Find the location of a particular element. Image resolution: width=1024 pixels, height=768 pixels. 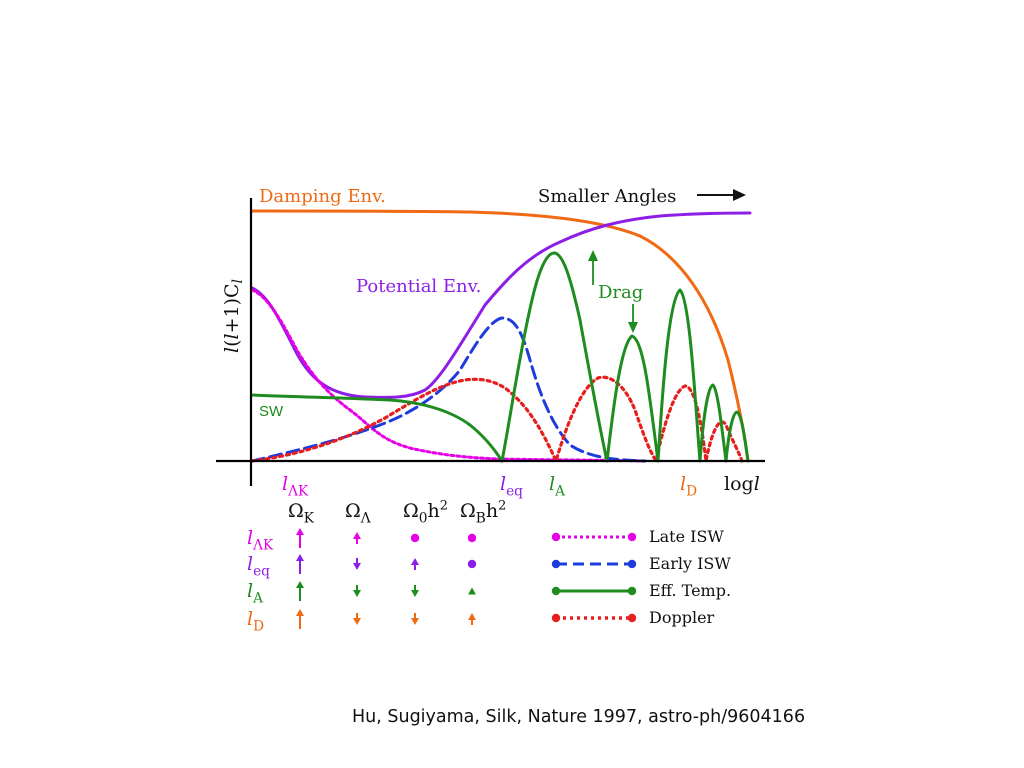

late-isw-curve is located at coordinates (448, 375).